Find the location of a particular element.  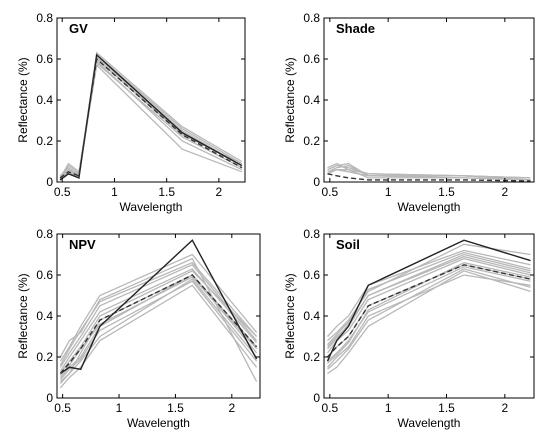

panel-title: Soil is located at coordinates (348, 244).